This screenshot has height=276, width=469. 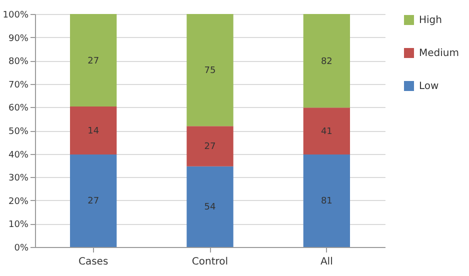 I want to click on annotation: 41, so click(x=326, y=132).